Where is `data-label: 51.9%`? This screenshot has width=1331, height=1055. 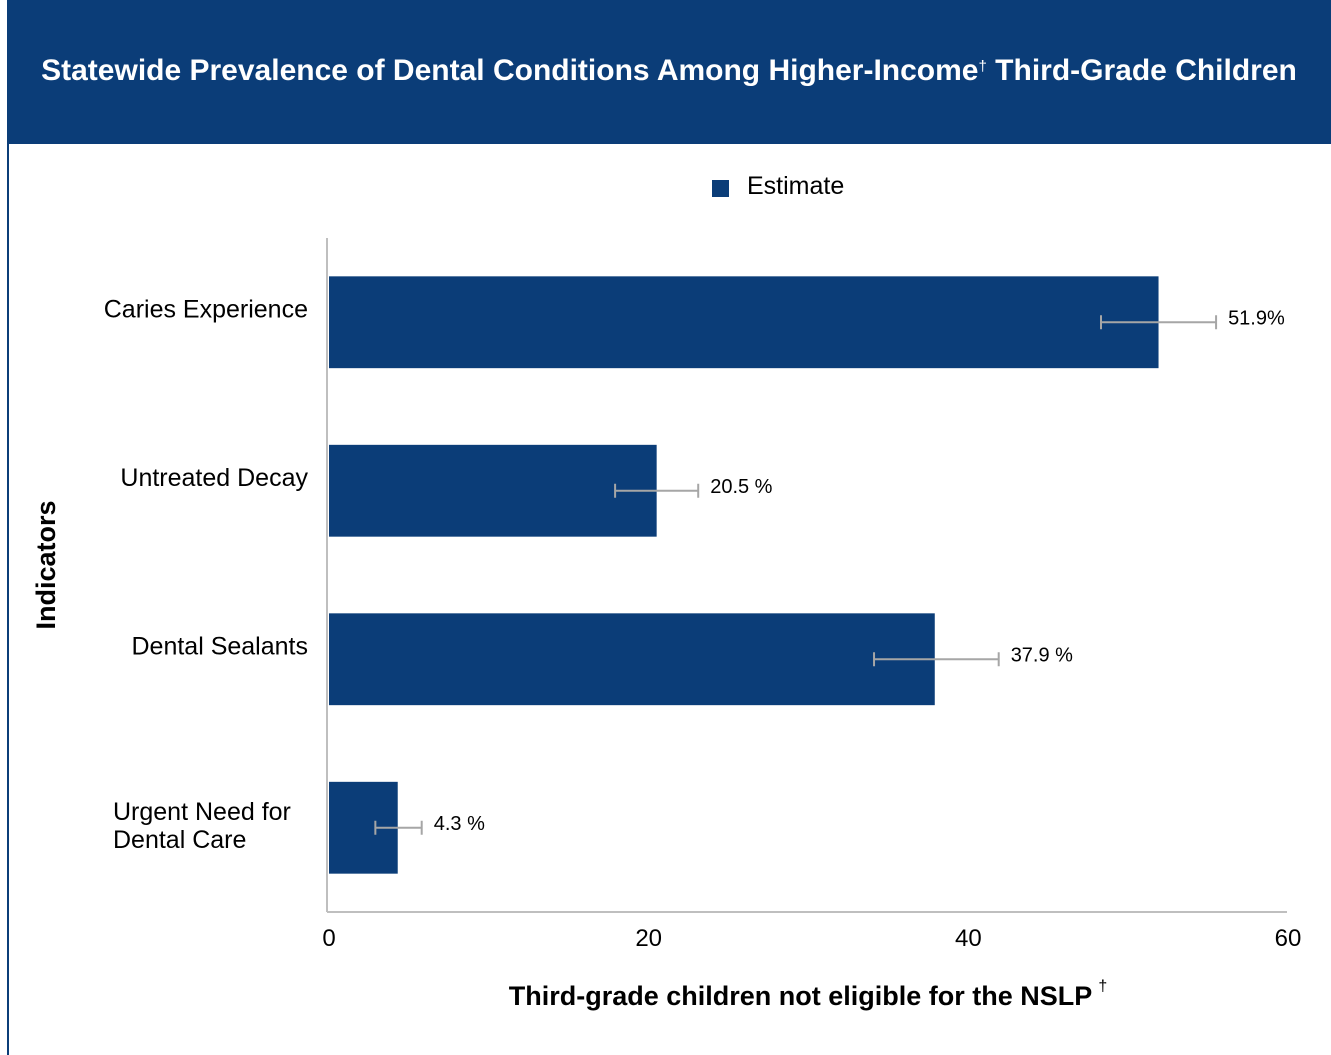
data-label: 51.9% is located at coordinates (1256, 318).